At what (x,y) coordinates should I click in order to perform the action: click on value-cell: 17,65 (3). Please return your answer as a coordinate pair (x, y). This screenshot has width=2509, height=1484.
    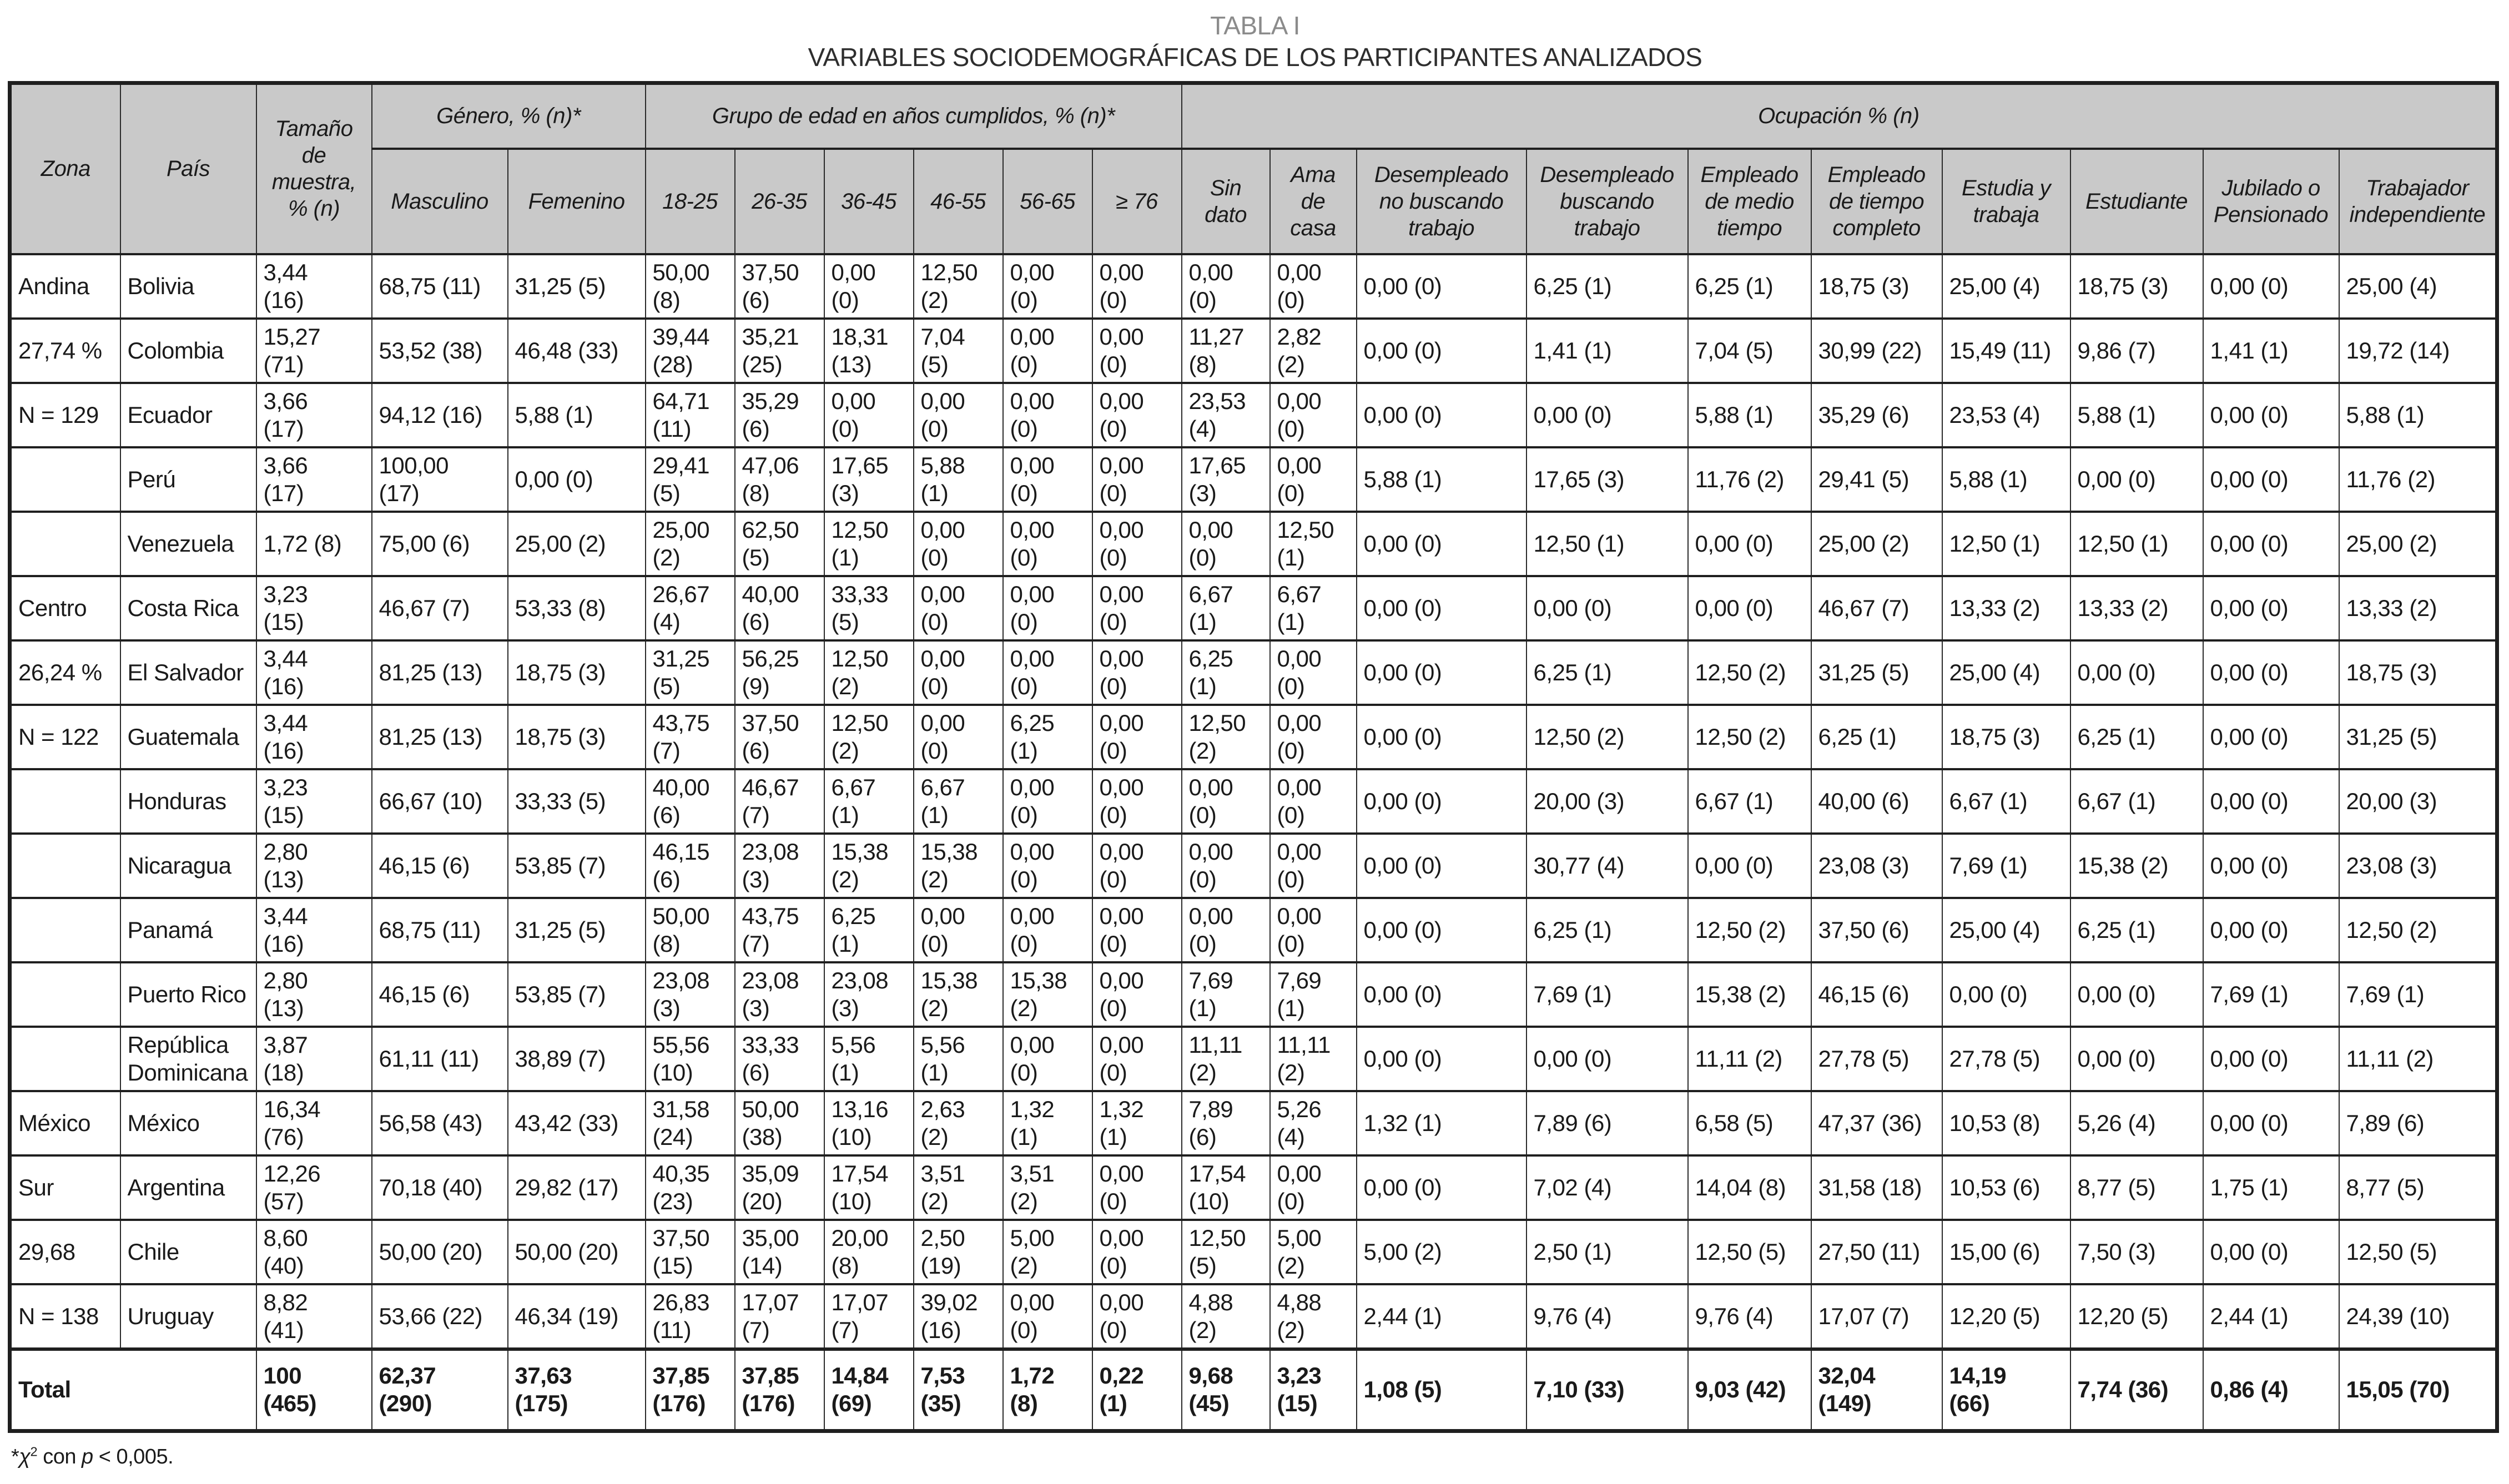
    Looking at the image, I should click on (1607, 479).